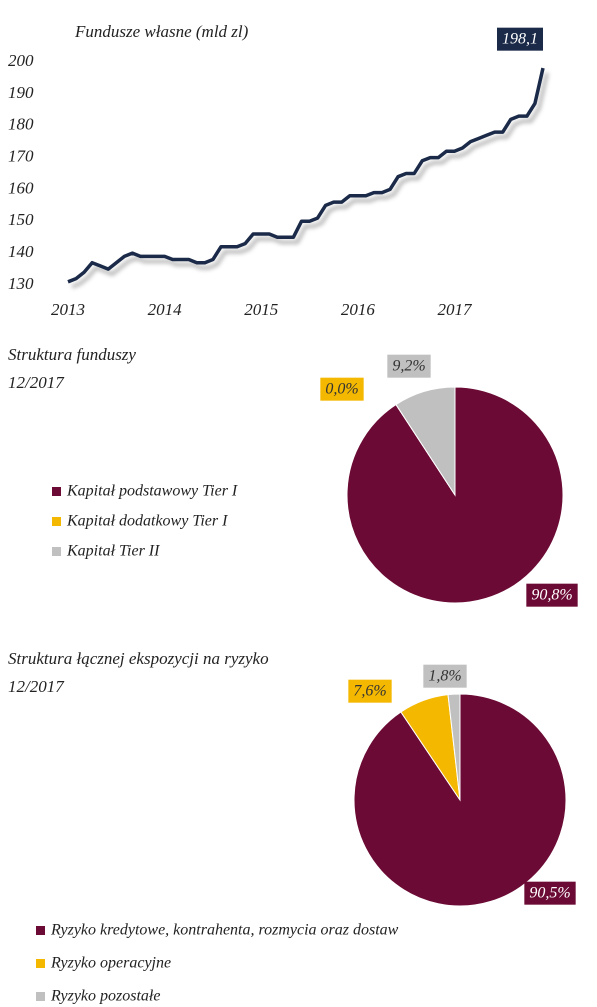 This screenshot has height=1007, width=597. I want to click on chart-title: Fundusze własne (mld zl), so click(161, 31).